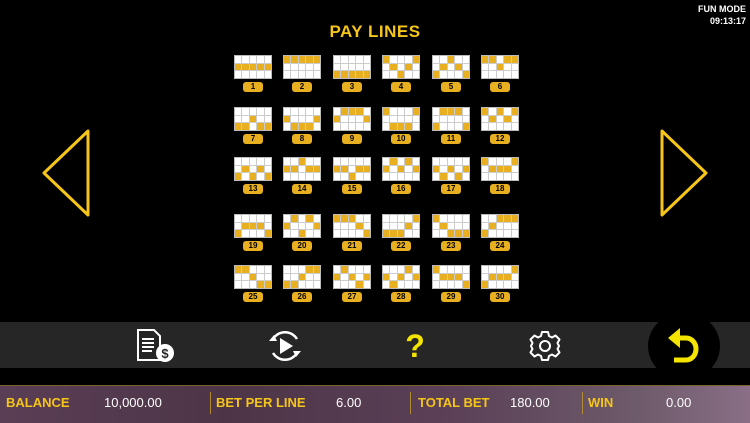 The image size is (750, 423). Describe the element at coordinates (500, 189) in the screenshot. I see `payline-number: 18` at that location.